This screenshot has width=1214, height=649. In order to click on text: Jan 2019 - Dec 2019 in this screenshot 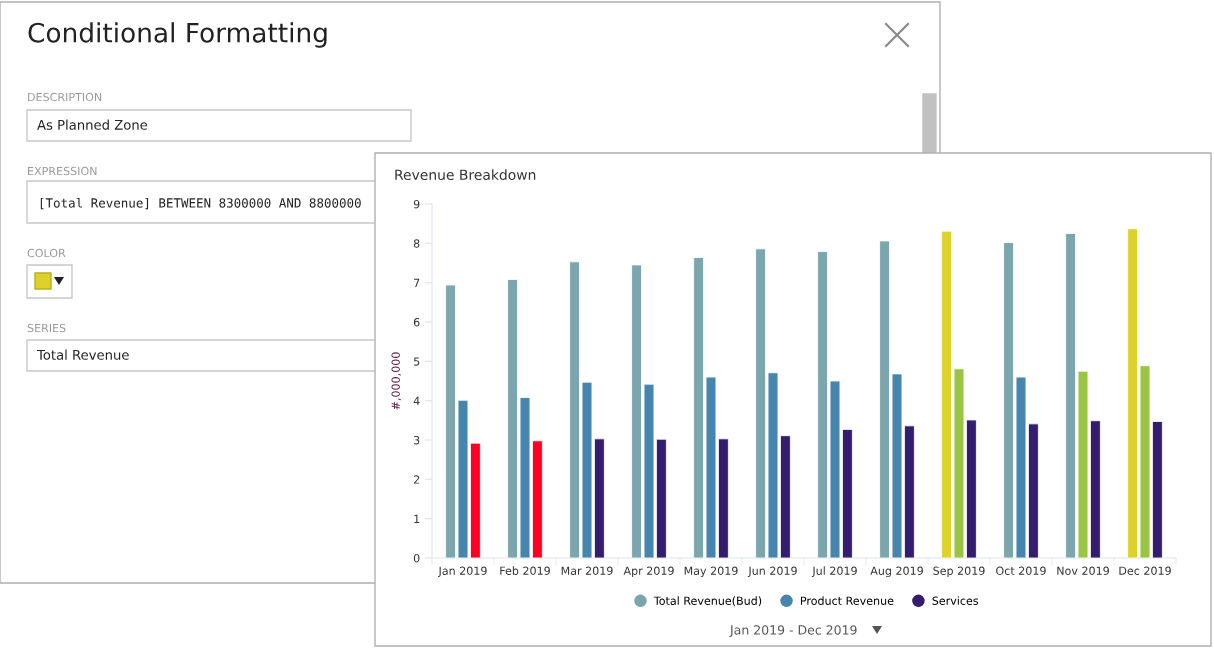, I will do `click(793, 631)`.